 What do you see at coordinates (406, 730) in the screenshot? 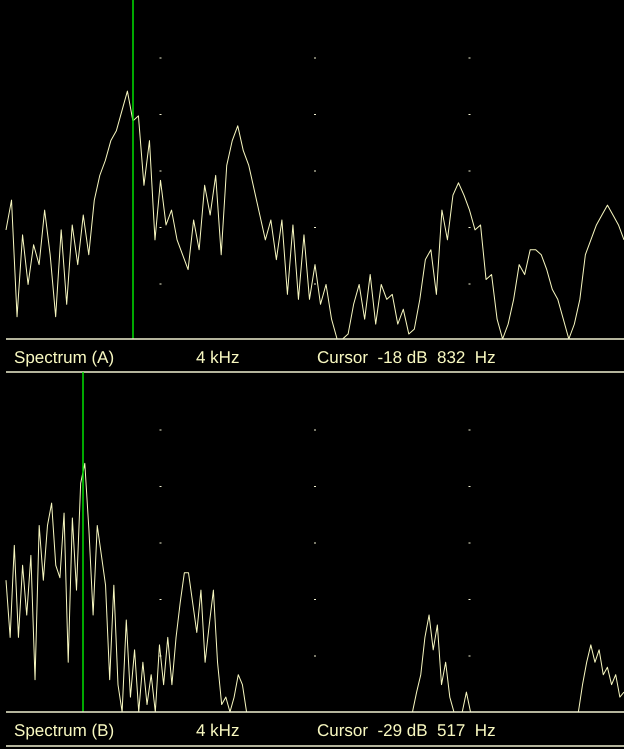
I see `text: Cursor -29 dB 517 Hz` at bounding box center [406, 730].